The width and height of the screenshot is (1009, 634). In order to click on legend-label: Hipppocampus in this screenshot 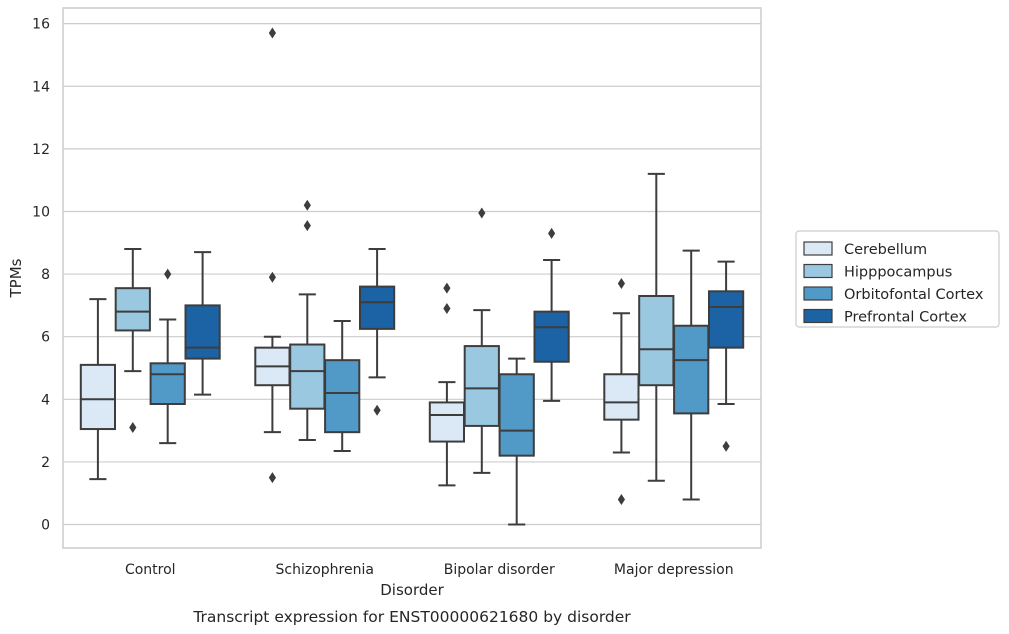, I will do `click(898, 273)`.